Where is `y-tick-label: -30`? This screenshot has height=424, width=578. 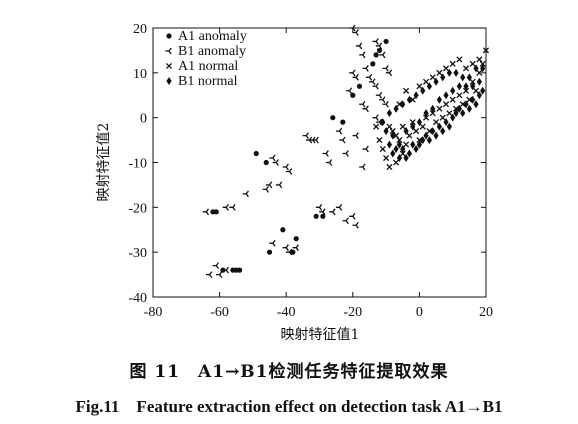 y-tick-label: -30 is located at coordinates (137, 253).